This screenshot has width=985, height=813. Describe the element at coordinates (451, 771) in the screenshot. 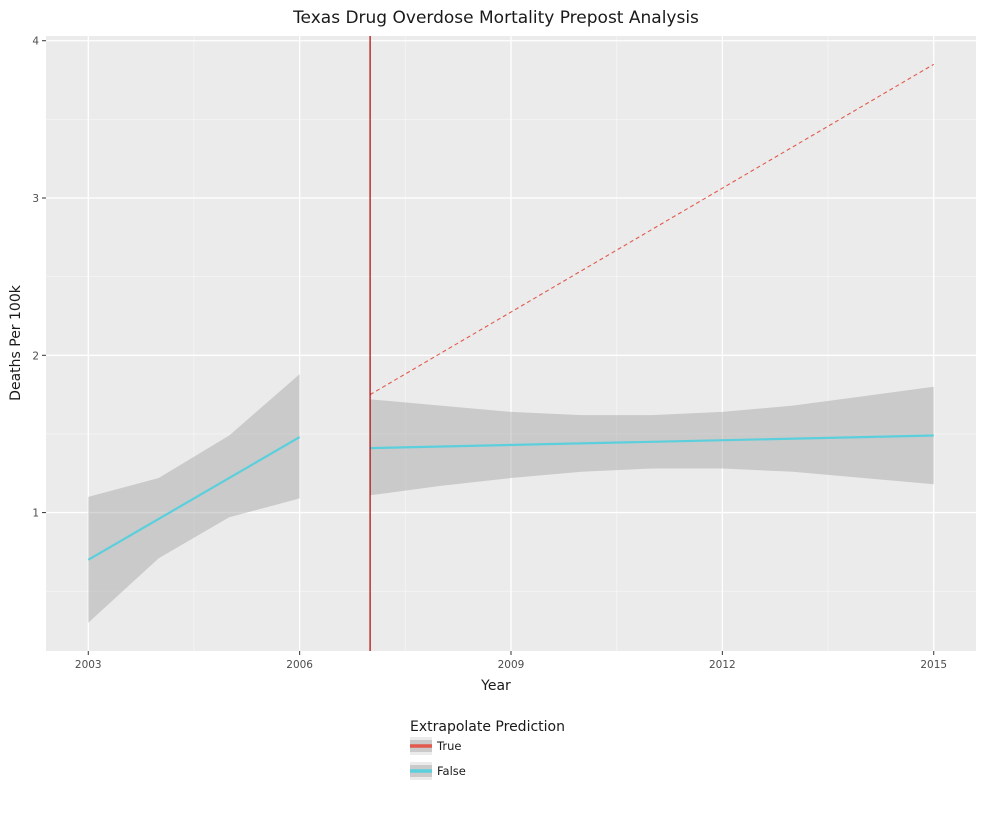

I see `legend-label: False` at that location.